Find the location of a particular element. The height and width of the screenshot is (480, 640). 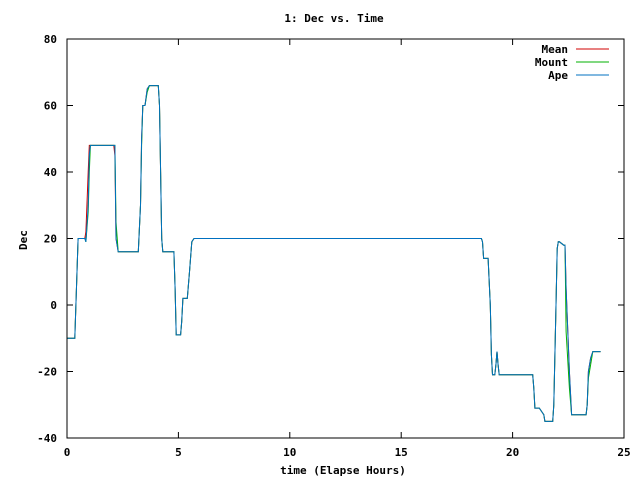

legend-label-mount: Mount is located at coordinates (551, 62).